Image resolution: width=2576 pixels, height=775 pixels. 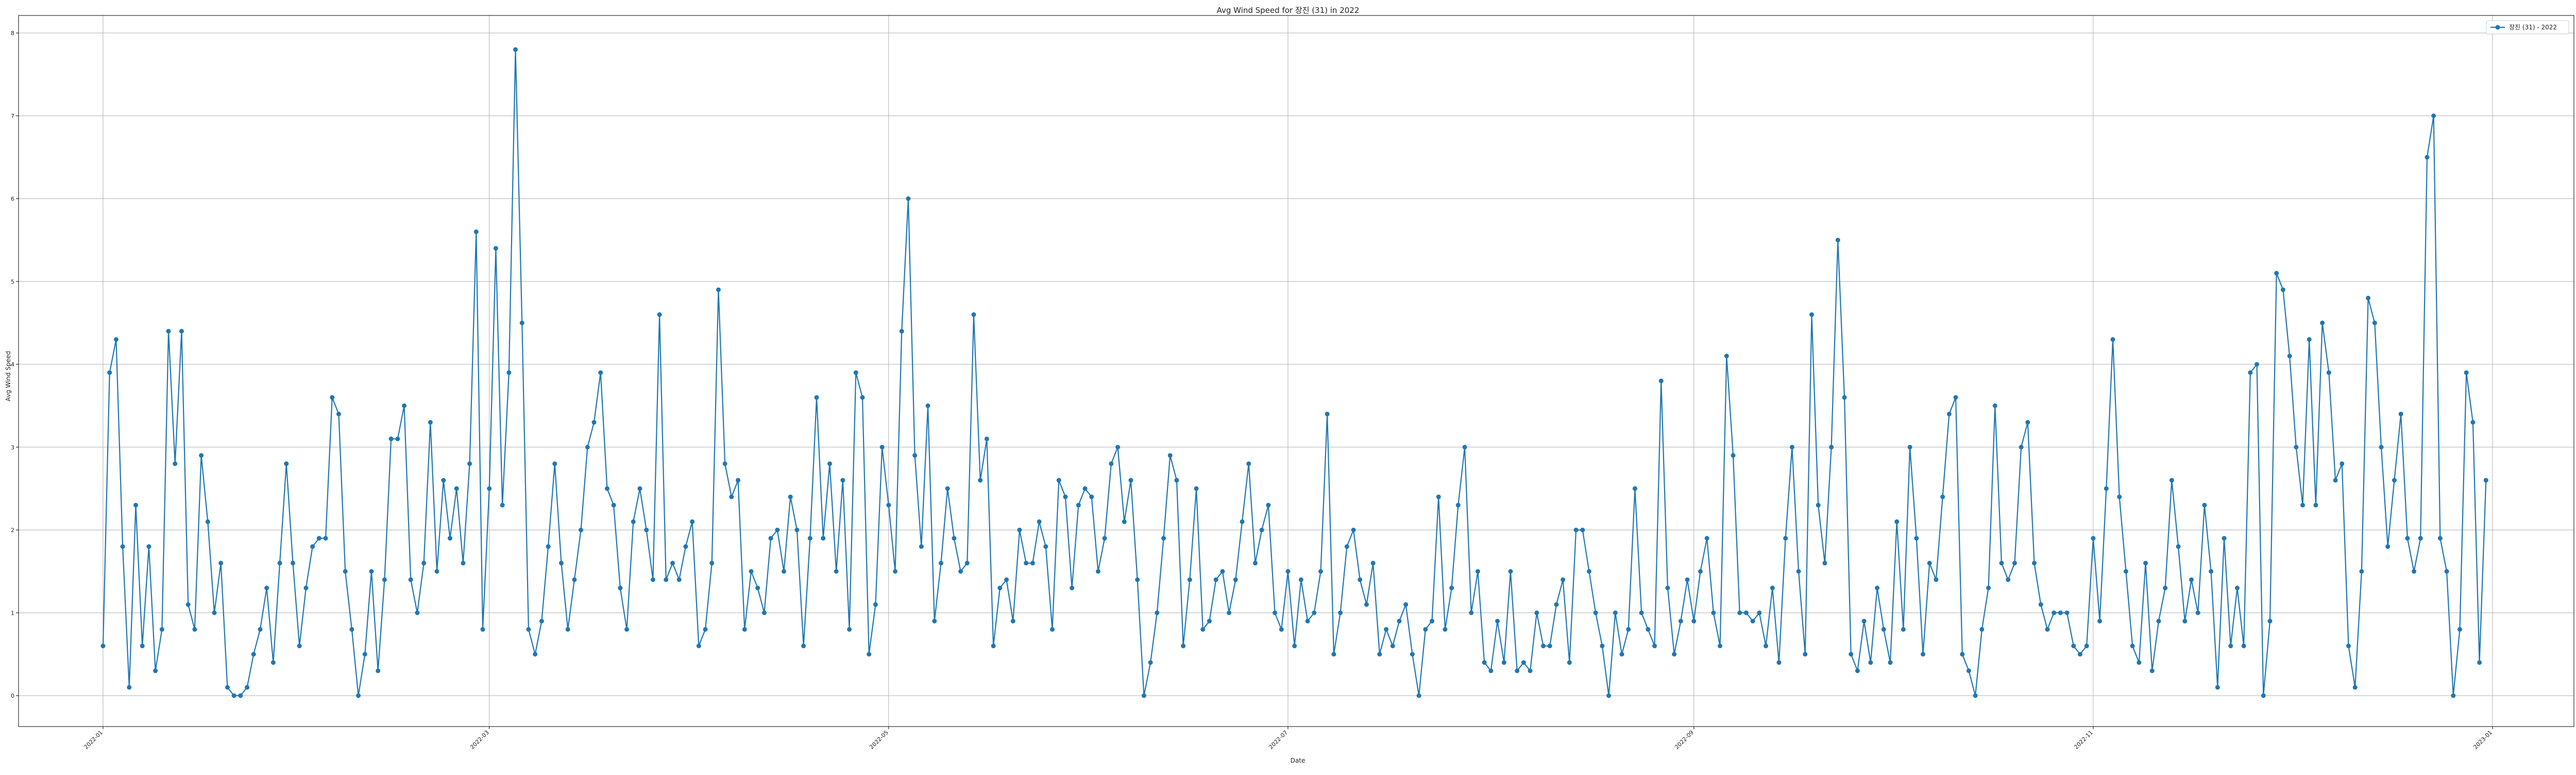 What do you see at coordinates (12, 696) in the screenshot?
I see `y-tick-label: 0` at bounding box center [12, 696].